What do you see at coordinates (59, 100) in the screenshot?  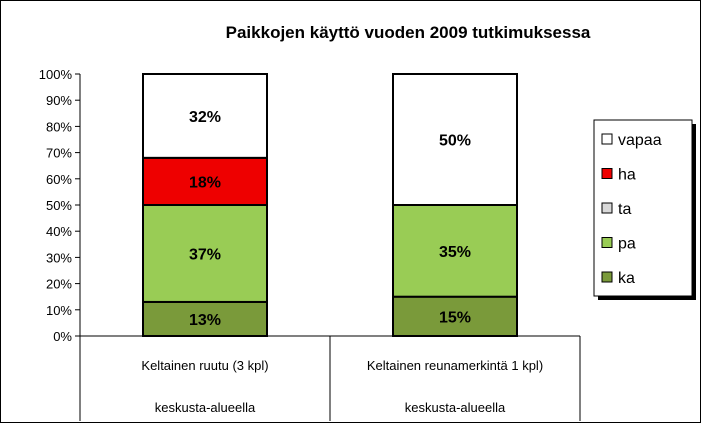 I see `y-tick-label: 90%` at bounding box center [59, 100].